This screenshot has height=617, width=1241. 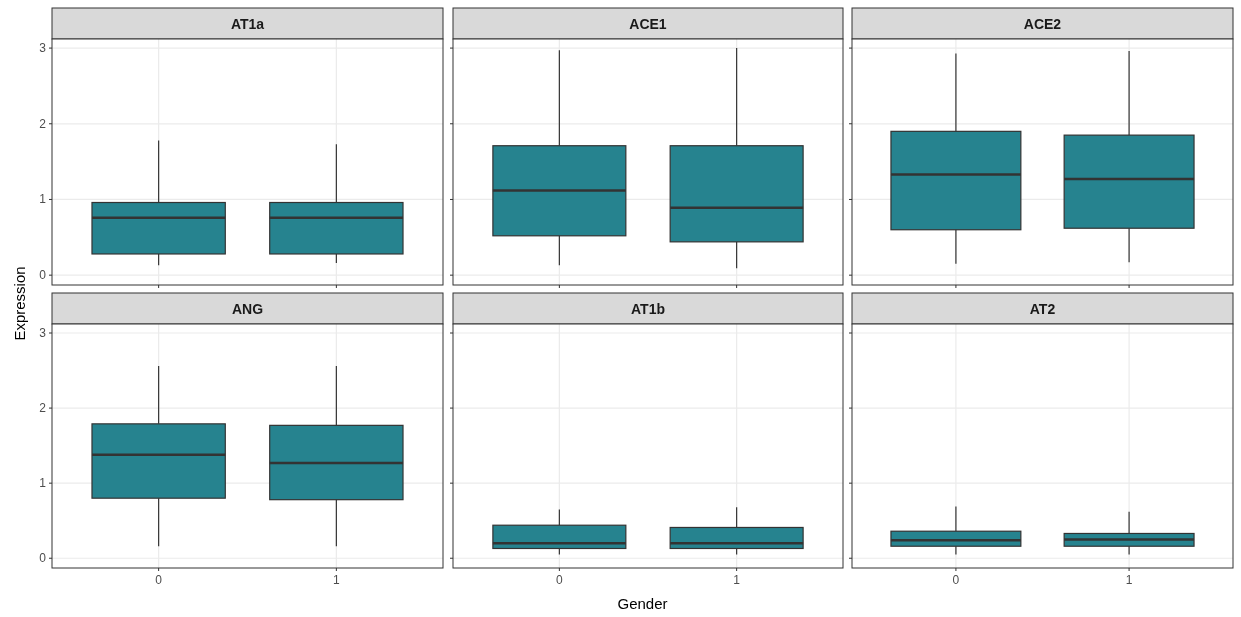 What do you see at coordinates (1042, 23) in the screenshot?
I see `chart-title: ACE2` at bounding box center [1042, 23].